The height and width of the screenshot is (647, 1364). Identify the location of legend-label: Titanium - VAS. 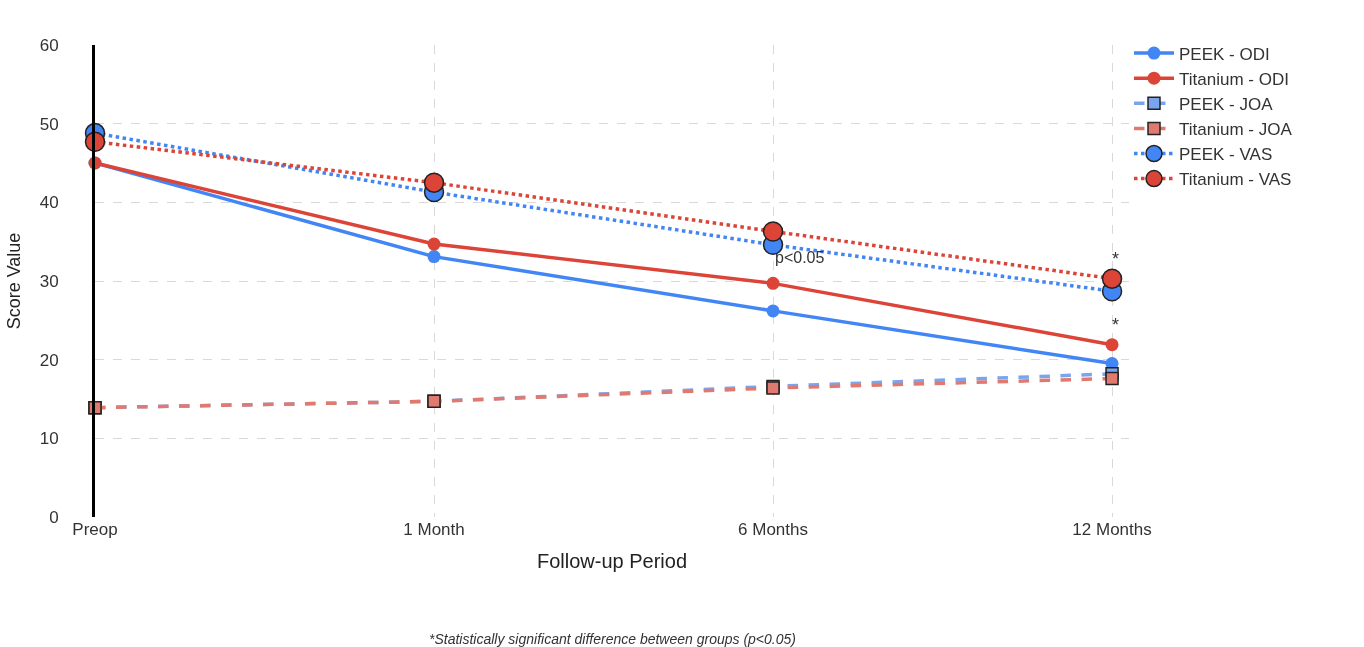
(1235, 180).